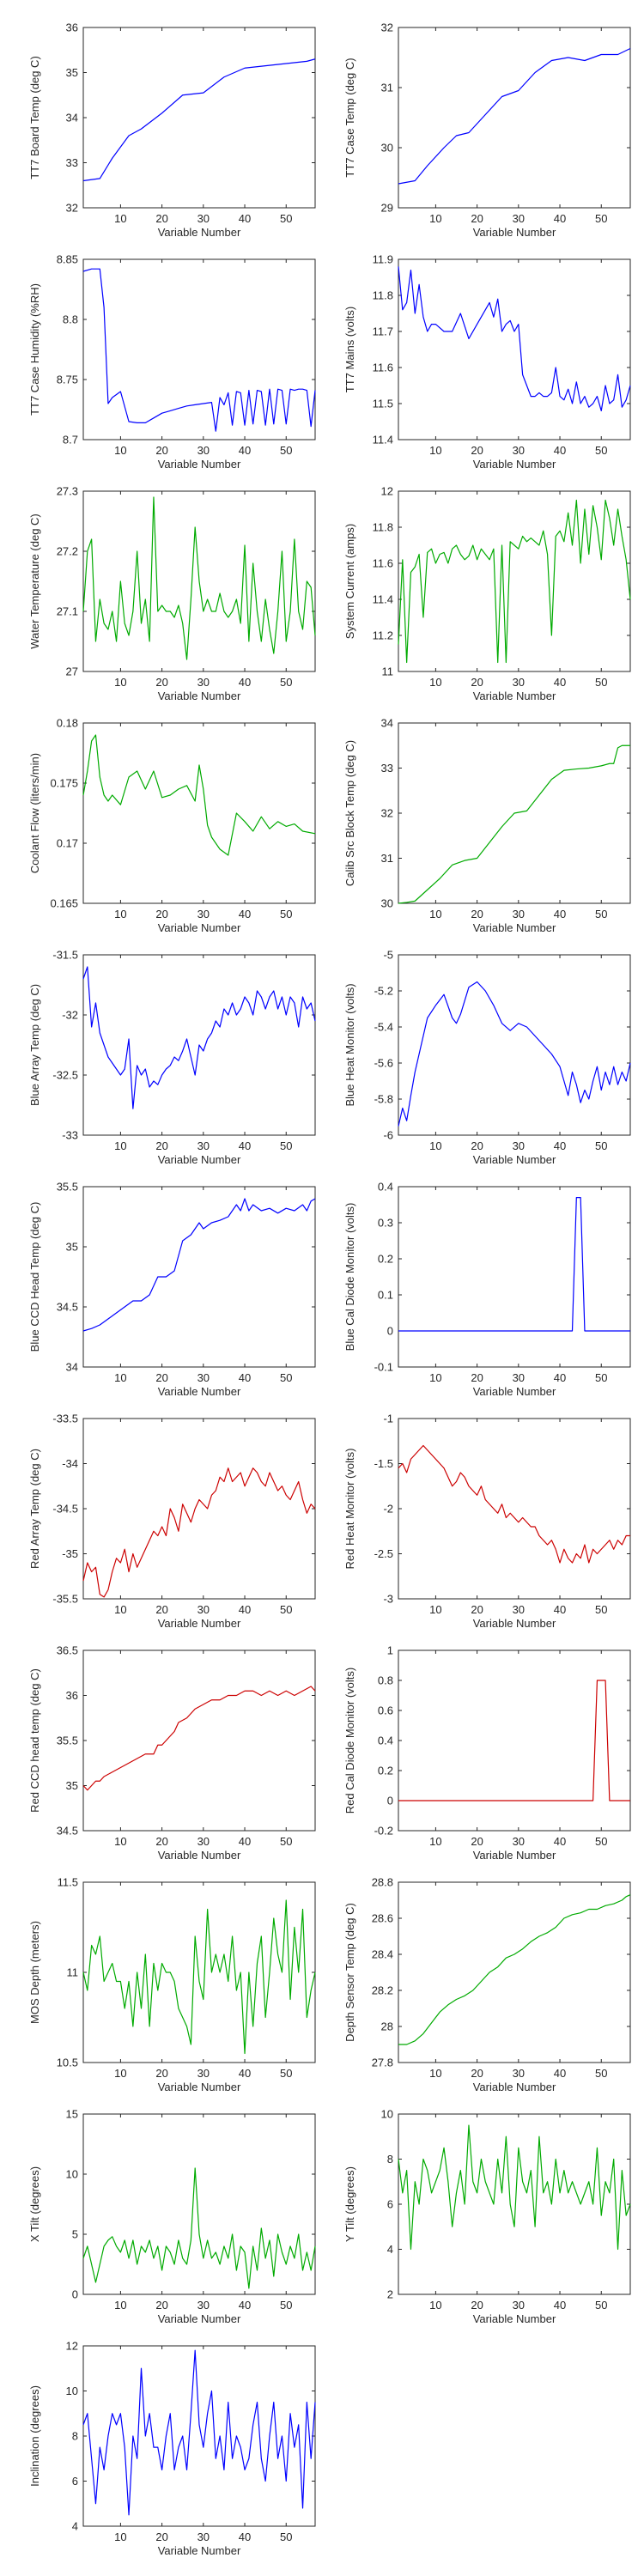 The width and height of the screenshot is (644, 2576). What do you see at coordinates (75, 2436) in the screenshot?
I see `y-tick-label: 8` at bounding box center [75, 2436].